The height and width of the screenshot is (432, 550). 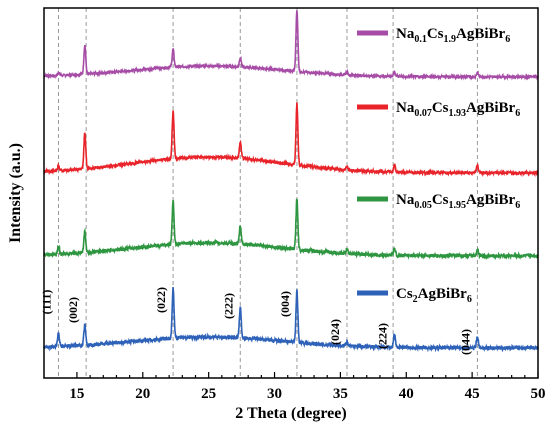 I want to click on peak-label-4: (004), so click(x=285, y=304).